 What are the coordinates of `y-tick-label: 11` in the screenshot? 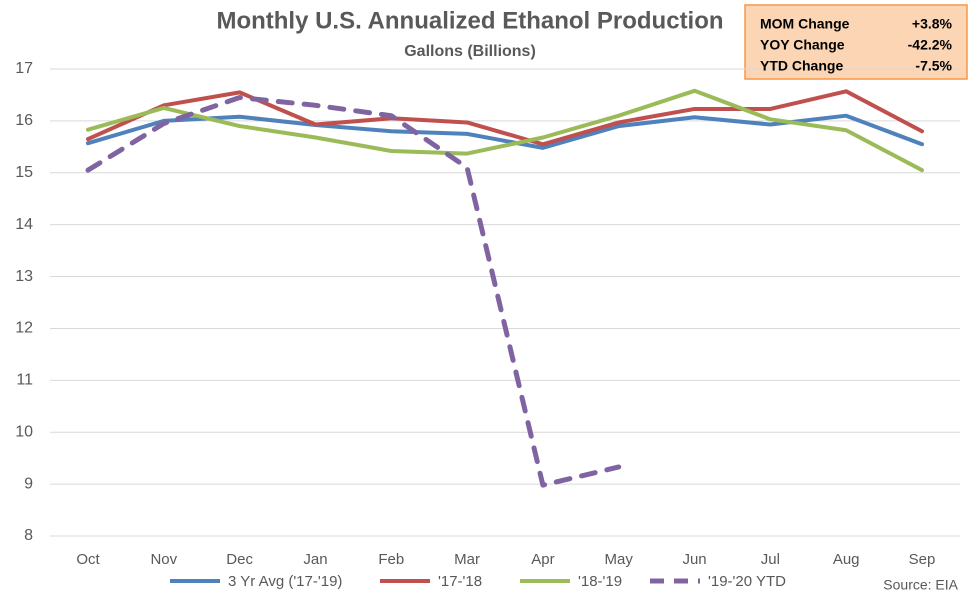 It's located at (24, 380).